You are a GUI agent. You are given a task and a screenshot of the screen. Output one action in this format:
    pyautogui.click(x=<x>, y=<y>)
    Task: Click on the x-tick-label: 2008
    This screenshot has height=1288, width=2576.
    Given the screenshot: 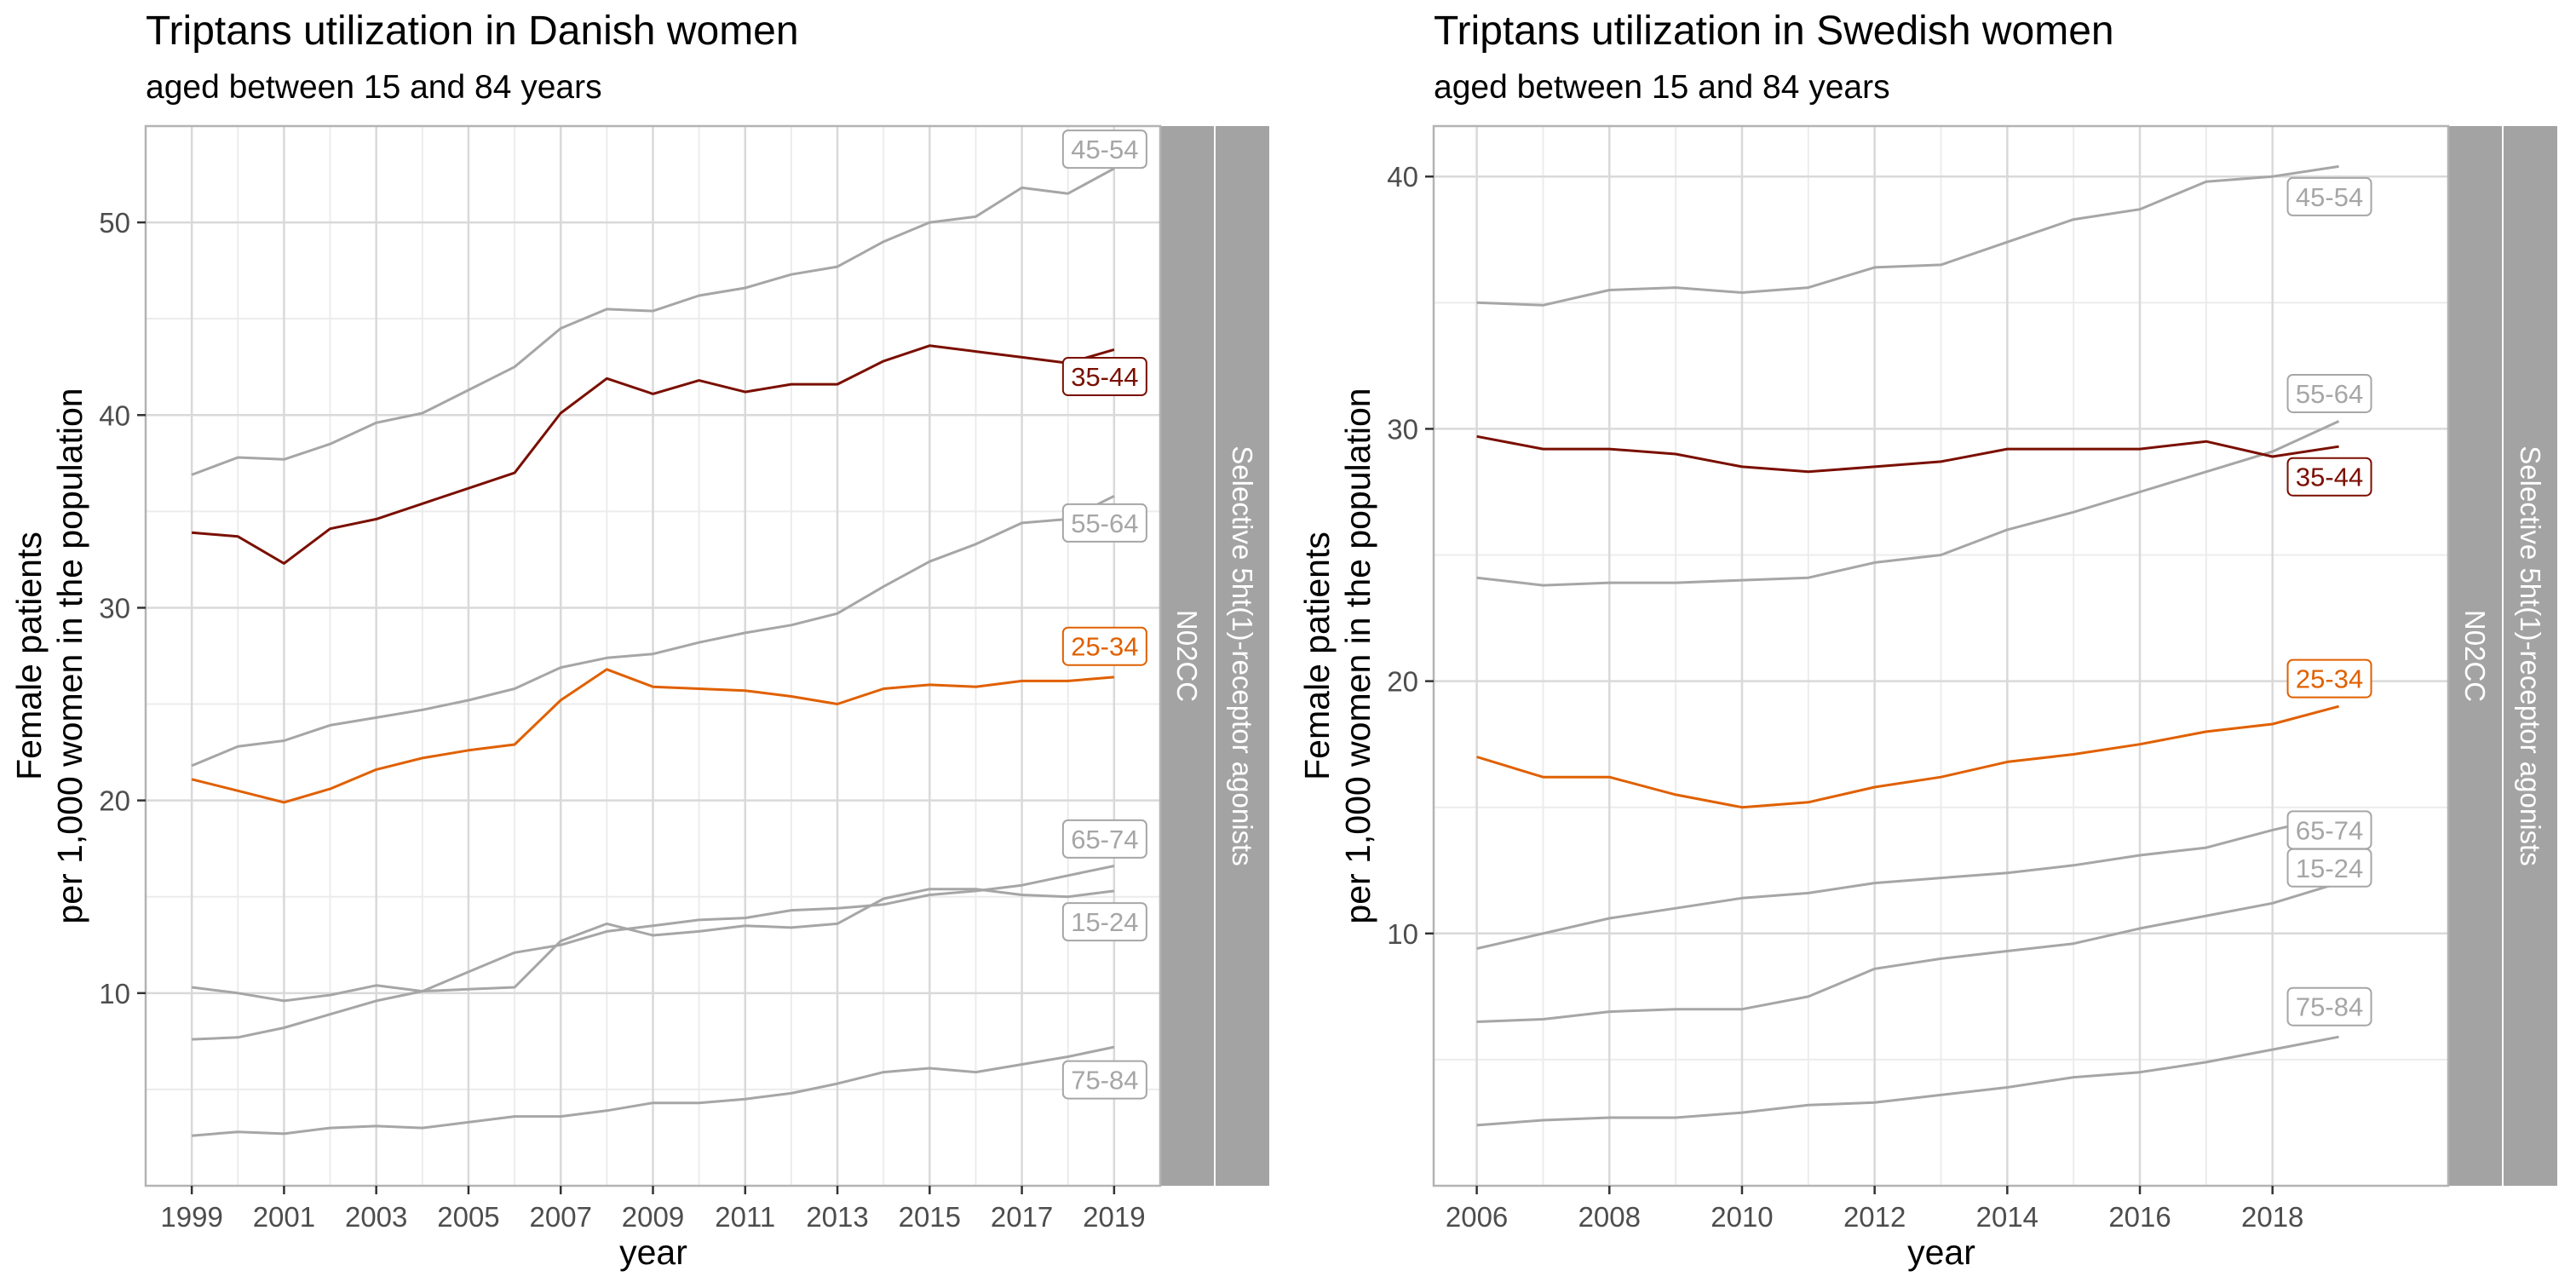 What is the action you would take?
    pyautogui.click(x=1610, y=1217)
    